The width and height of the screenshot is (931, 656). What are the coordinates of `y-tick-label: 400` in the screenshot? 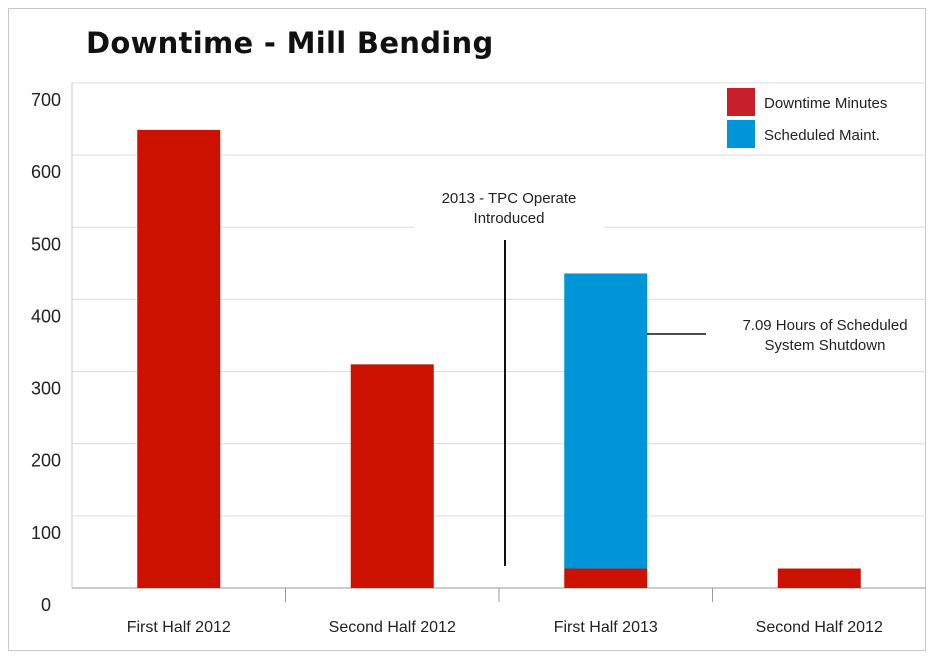 It's located at (46, 316).